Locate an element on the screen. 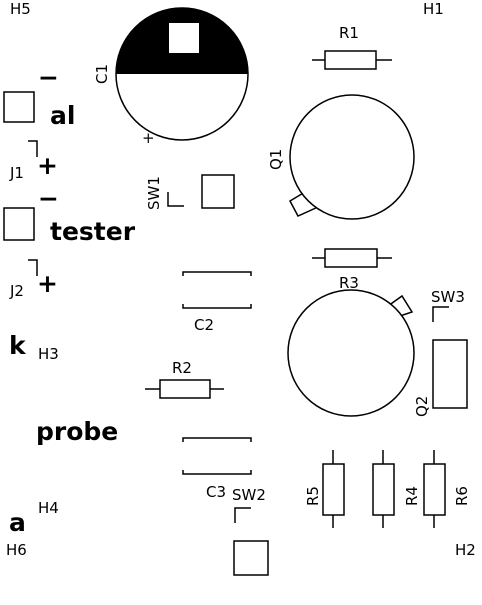 The width and height of the screenshot is (482, 605). j1-plus: + is located at coordinates (47, 165).